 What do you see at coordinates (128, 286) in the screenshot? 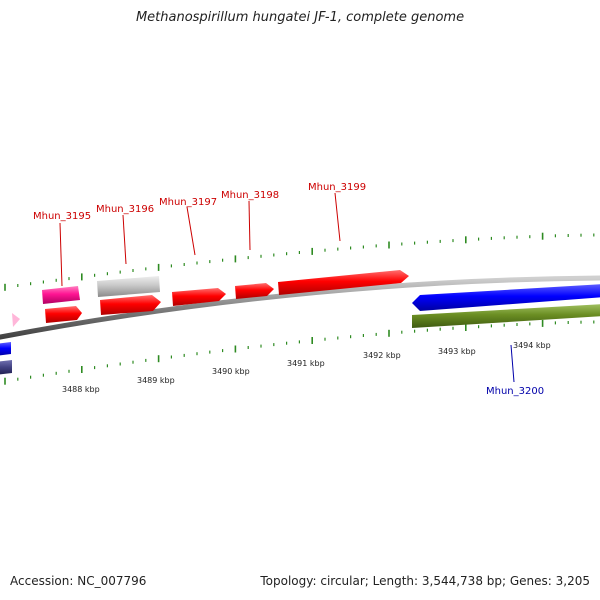
I see `feature-gray-box` at bounding box center [128, 286].